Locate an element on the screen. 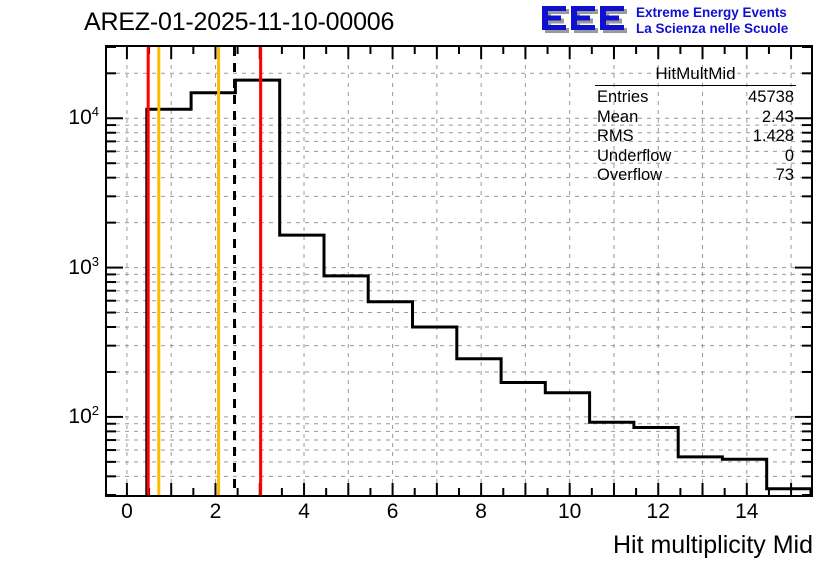 The height and width of the screenshot is (572, 836). stats-row-value: 0 is located at coordinates (789, 155).